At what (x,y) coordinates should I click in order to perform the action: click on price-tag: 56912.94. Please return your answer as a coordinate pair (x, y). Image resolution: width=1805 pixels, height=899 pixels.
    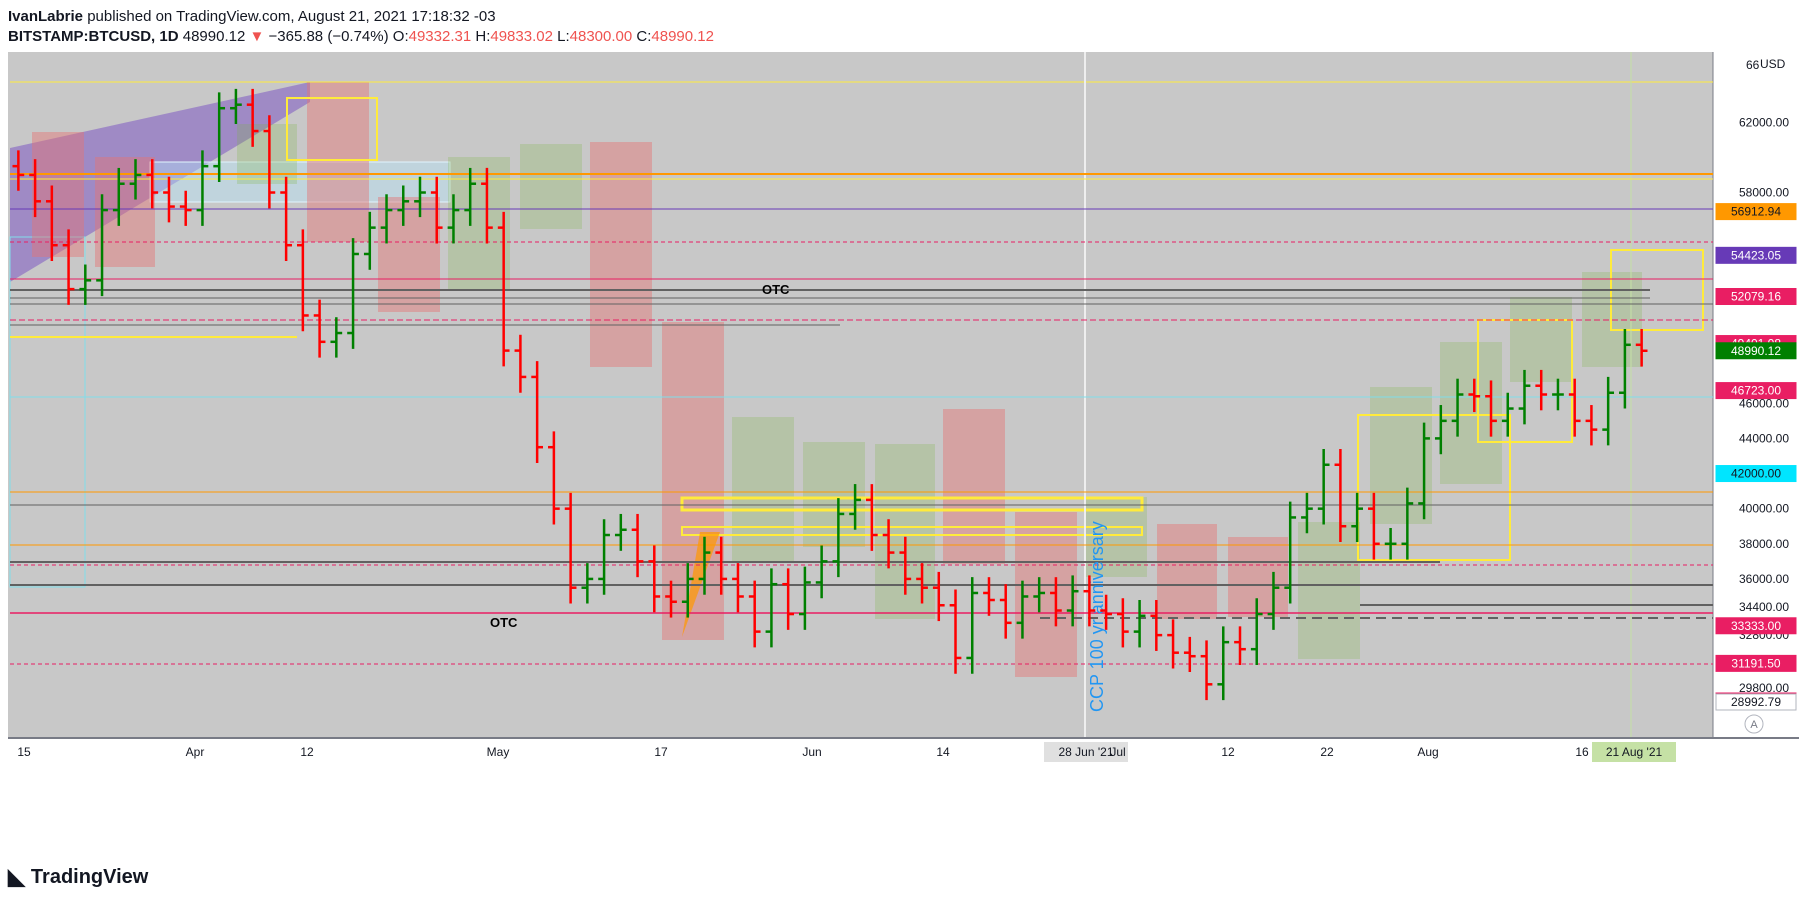
    Looking at the image, I should click on (1756, 212).